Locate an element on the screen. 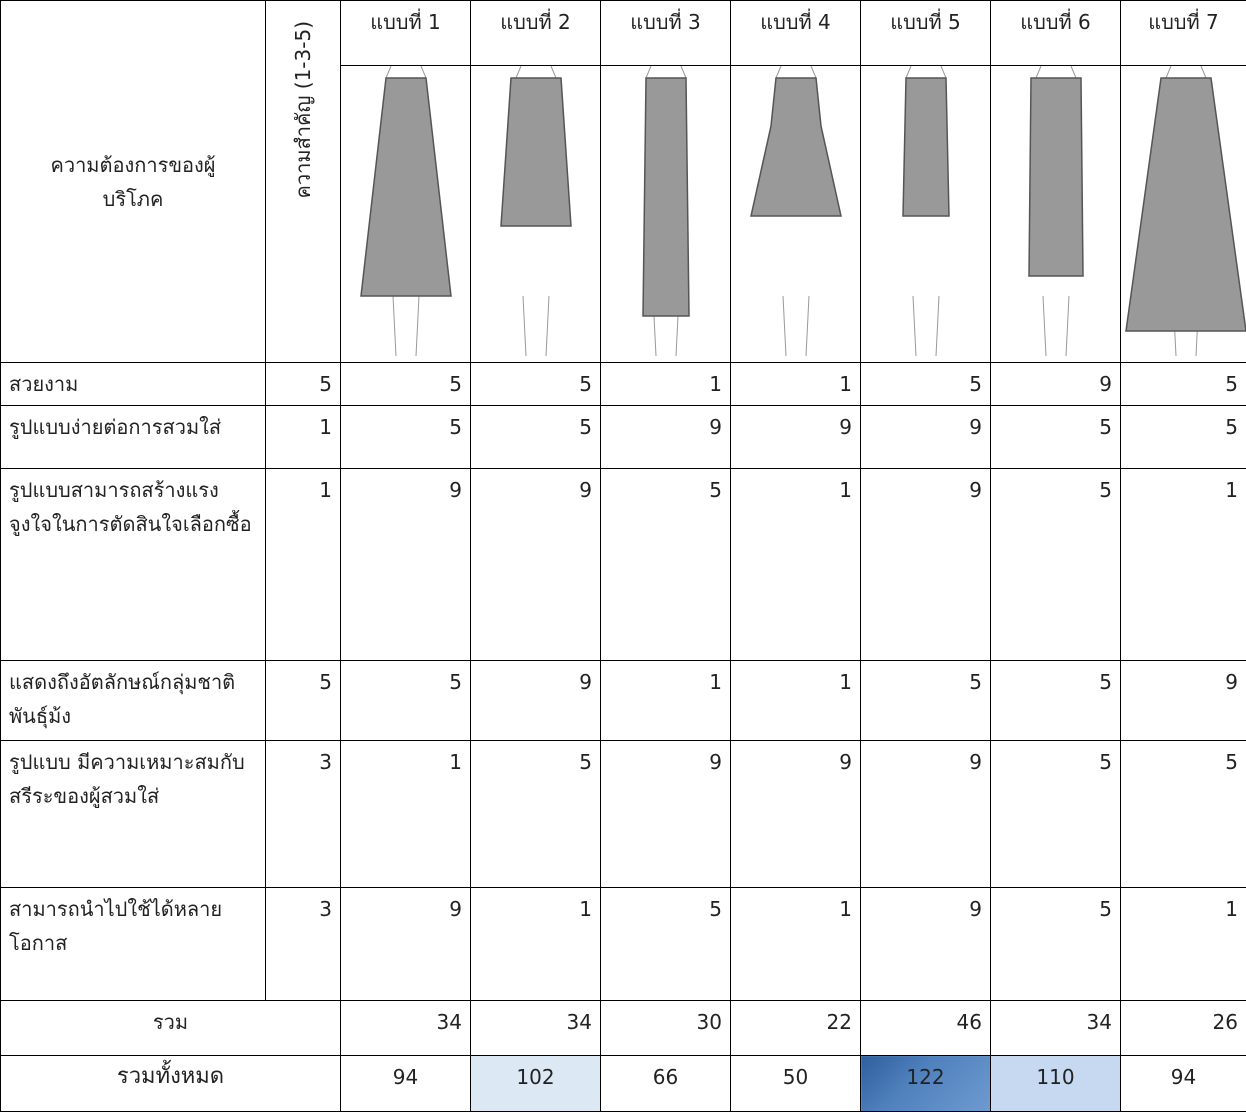 This screenshot has width=1246, height=1112. design-label: แบบที่ 7 is located at coordinates (1183, 33).